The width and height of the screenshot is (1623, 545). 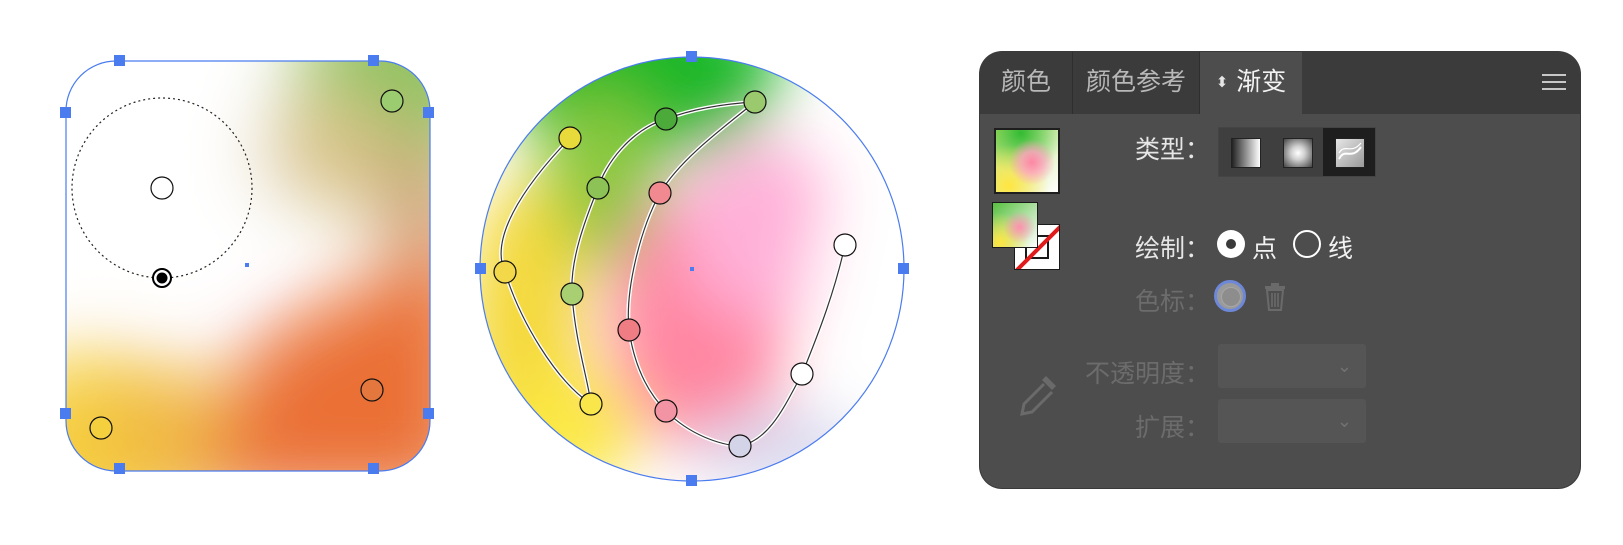 I want to click on panel-tabbar: 颜色 颜色参考 ⬍ 渐变, so click(x=1280, y=83).